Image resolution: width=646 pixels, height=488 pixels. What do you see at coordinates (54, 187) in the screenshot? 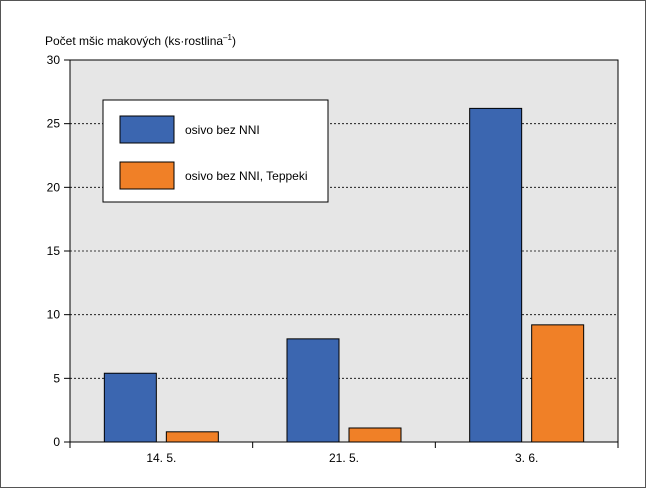
I see `y-tick-label: 20` at bounding box center [54, 187].